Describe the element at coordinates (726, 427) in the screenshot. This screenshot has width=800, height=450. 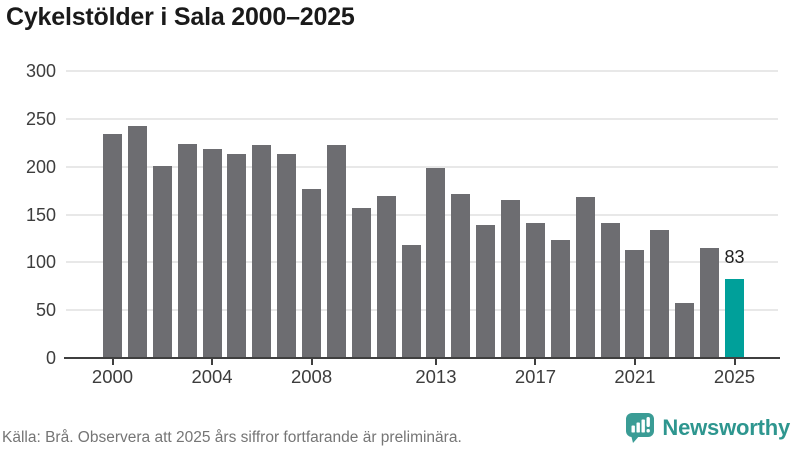
I see `brand-name: Newsworthy` at that location.